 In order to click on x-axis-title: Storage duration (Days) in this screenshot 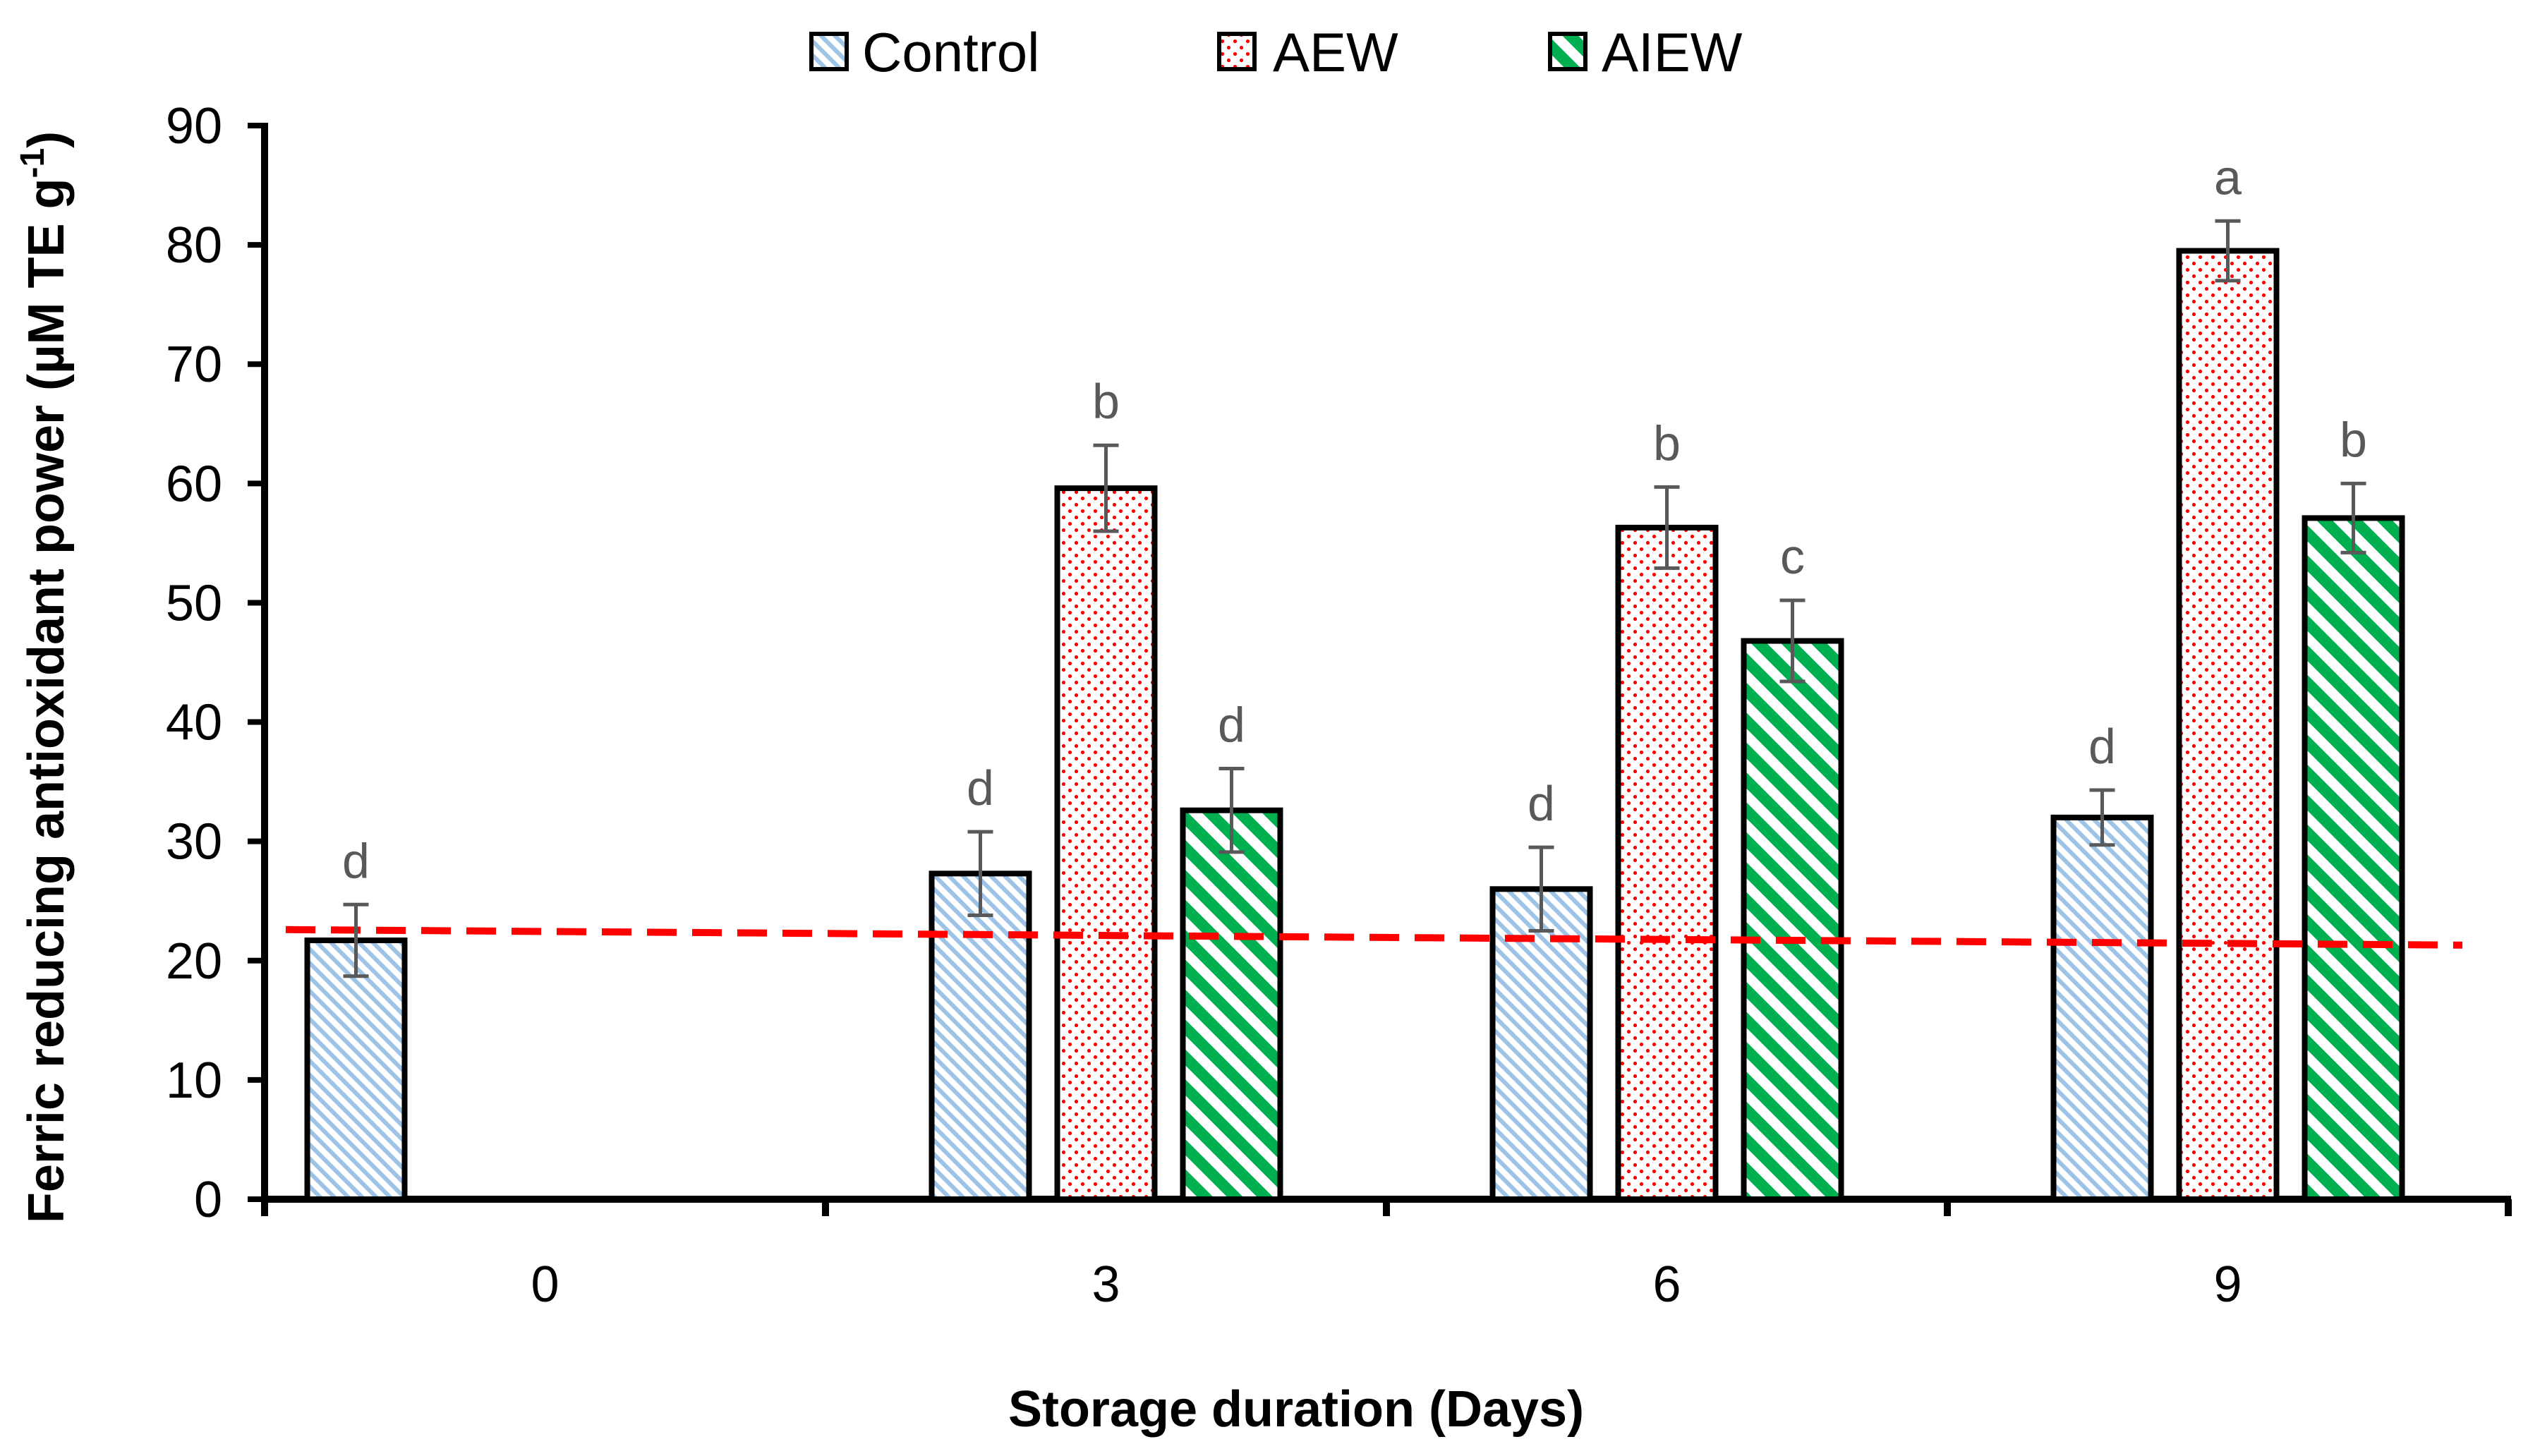, I will do `click(1296, 1410)`.